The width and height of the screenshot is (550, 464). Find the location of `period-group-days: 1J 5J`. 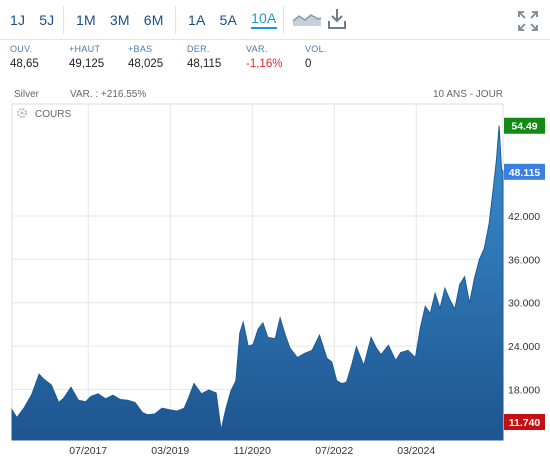

period-group-days: 1J 5J is located at coordinates (39, 19).